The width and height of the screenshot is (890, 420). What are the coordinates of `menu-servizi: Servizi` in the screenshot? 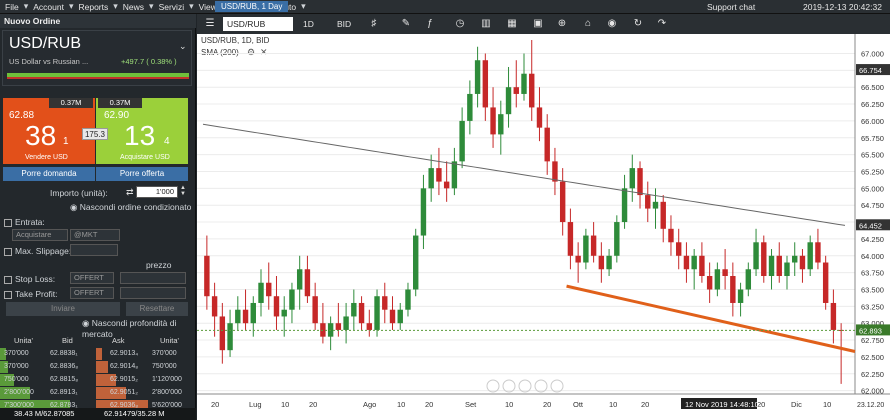 It's located at (171, 6).